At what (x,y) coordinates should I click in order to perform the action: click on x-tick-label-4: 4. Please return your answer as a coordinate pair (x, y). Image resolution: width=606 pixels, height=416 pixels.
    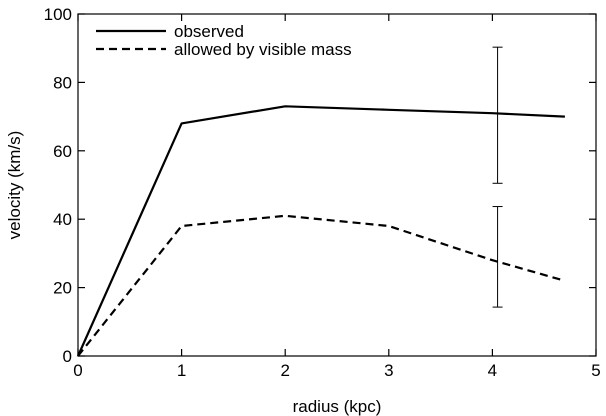
    Looking at the image, I should click on (492, 370).